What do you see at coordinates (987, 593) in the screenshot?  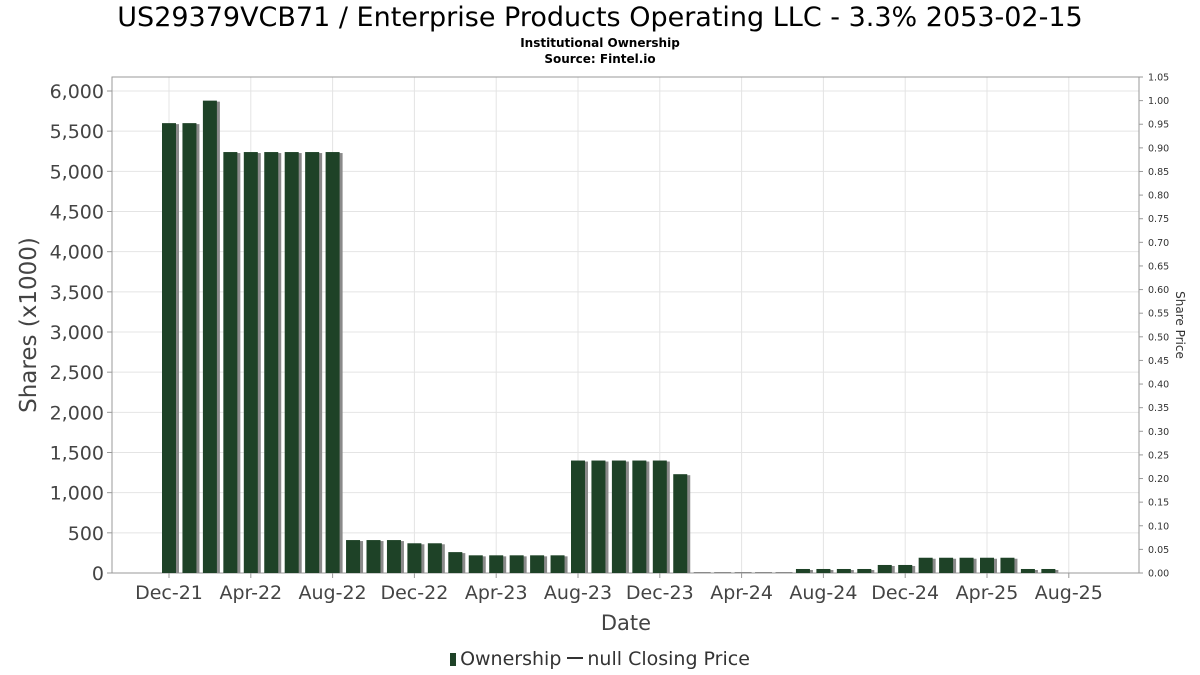 I see `x-tick-label: Apr-25` at bounding box center [987, 593].